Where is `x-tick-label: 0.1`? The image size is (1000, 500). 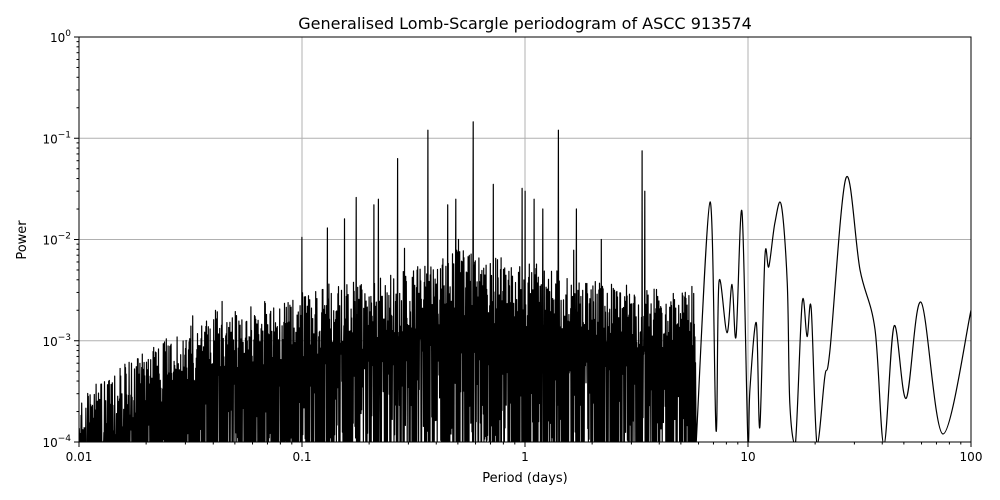
x-tick-label: 0.1 is located at coordinates (301, 457).